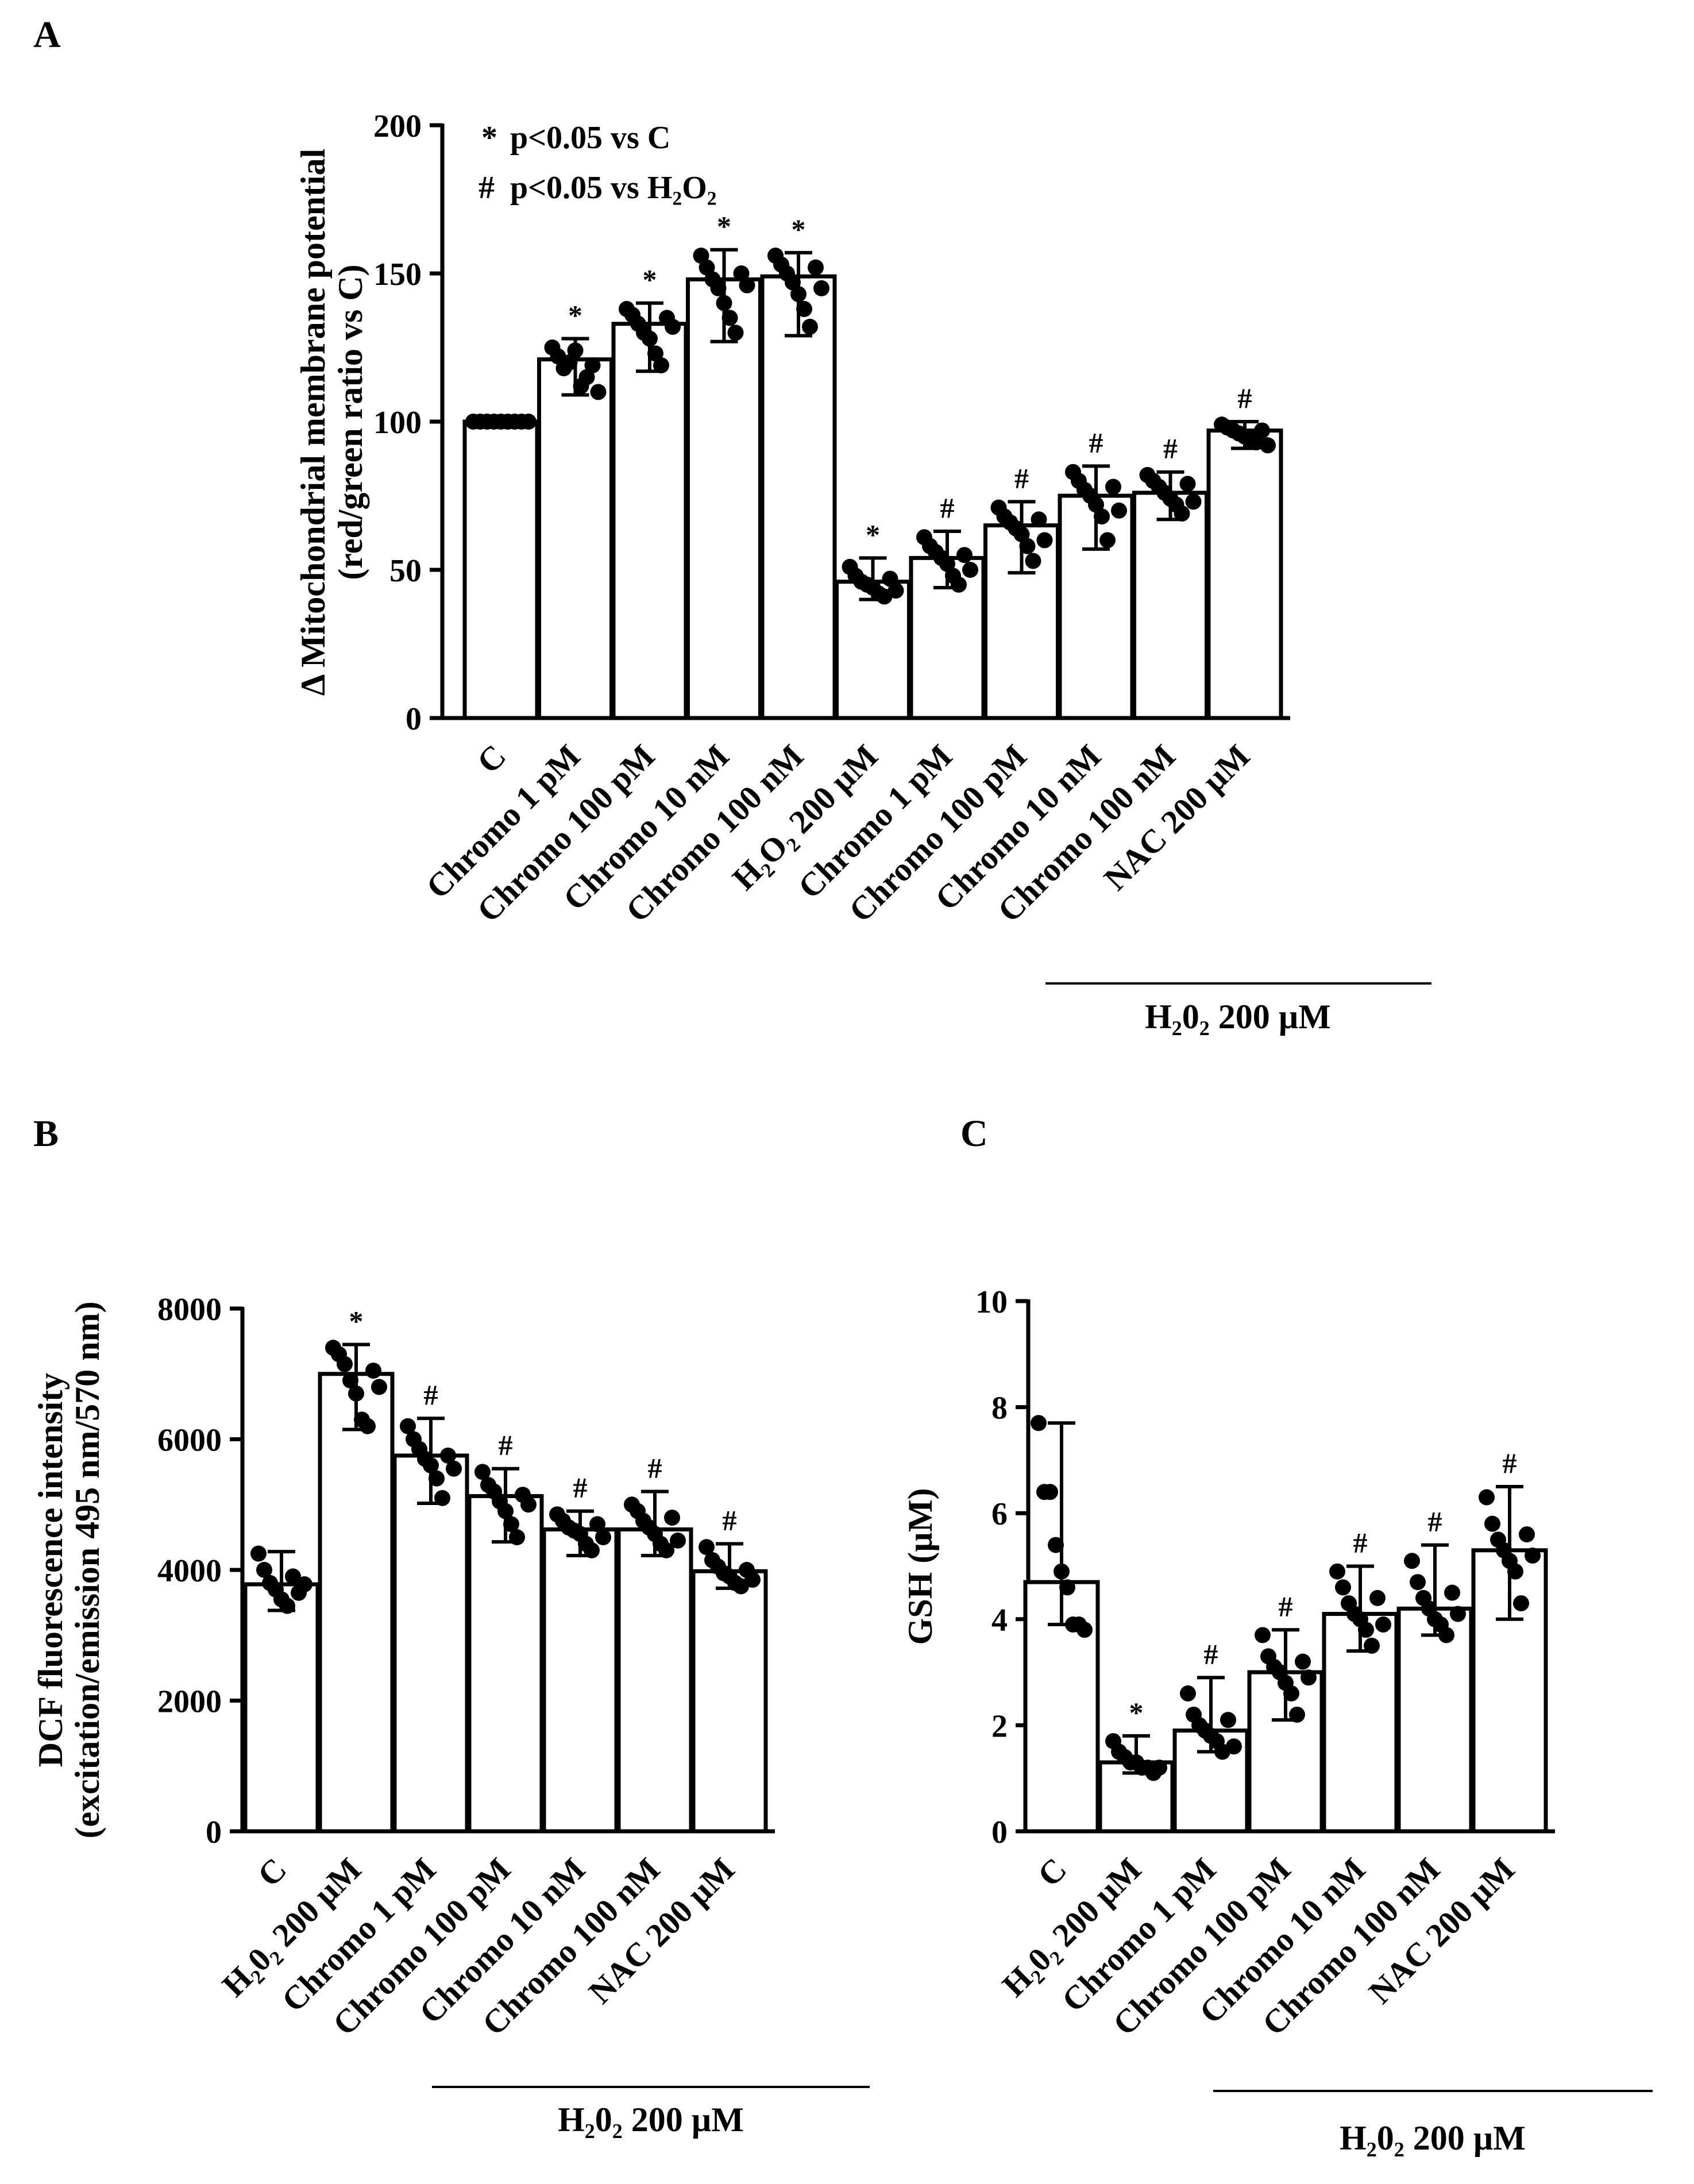  What do you see at coordinates (189, 1441) in the screenshot?
I see `y-tick-label: 6000` at bounding box center [189, 1441].